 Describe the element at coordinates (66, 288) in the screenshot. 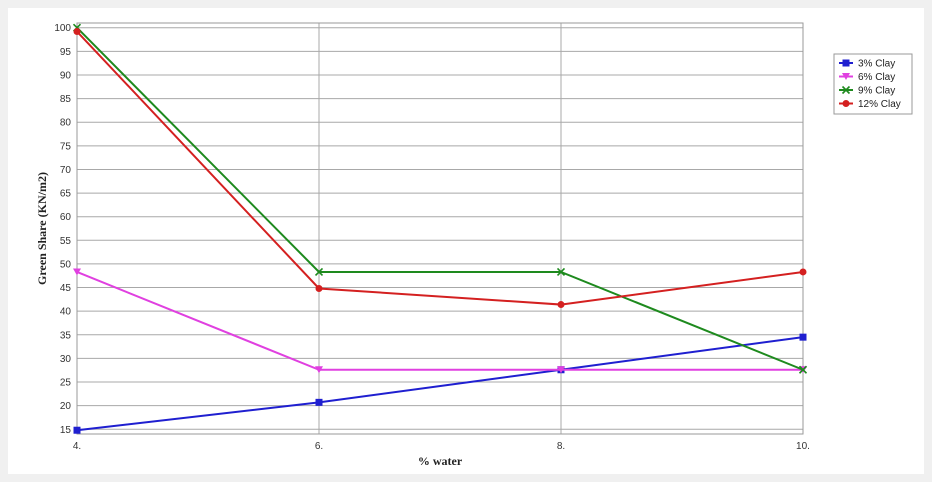

I see `y-tick-label: 45` at that location.